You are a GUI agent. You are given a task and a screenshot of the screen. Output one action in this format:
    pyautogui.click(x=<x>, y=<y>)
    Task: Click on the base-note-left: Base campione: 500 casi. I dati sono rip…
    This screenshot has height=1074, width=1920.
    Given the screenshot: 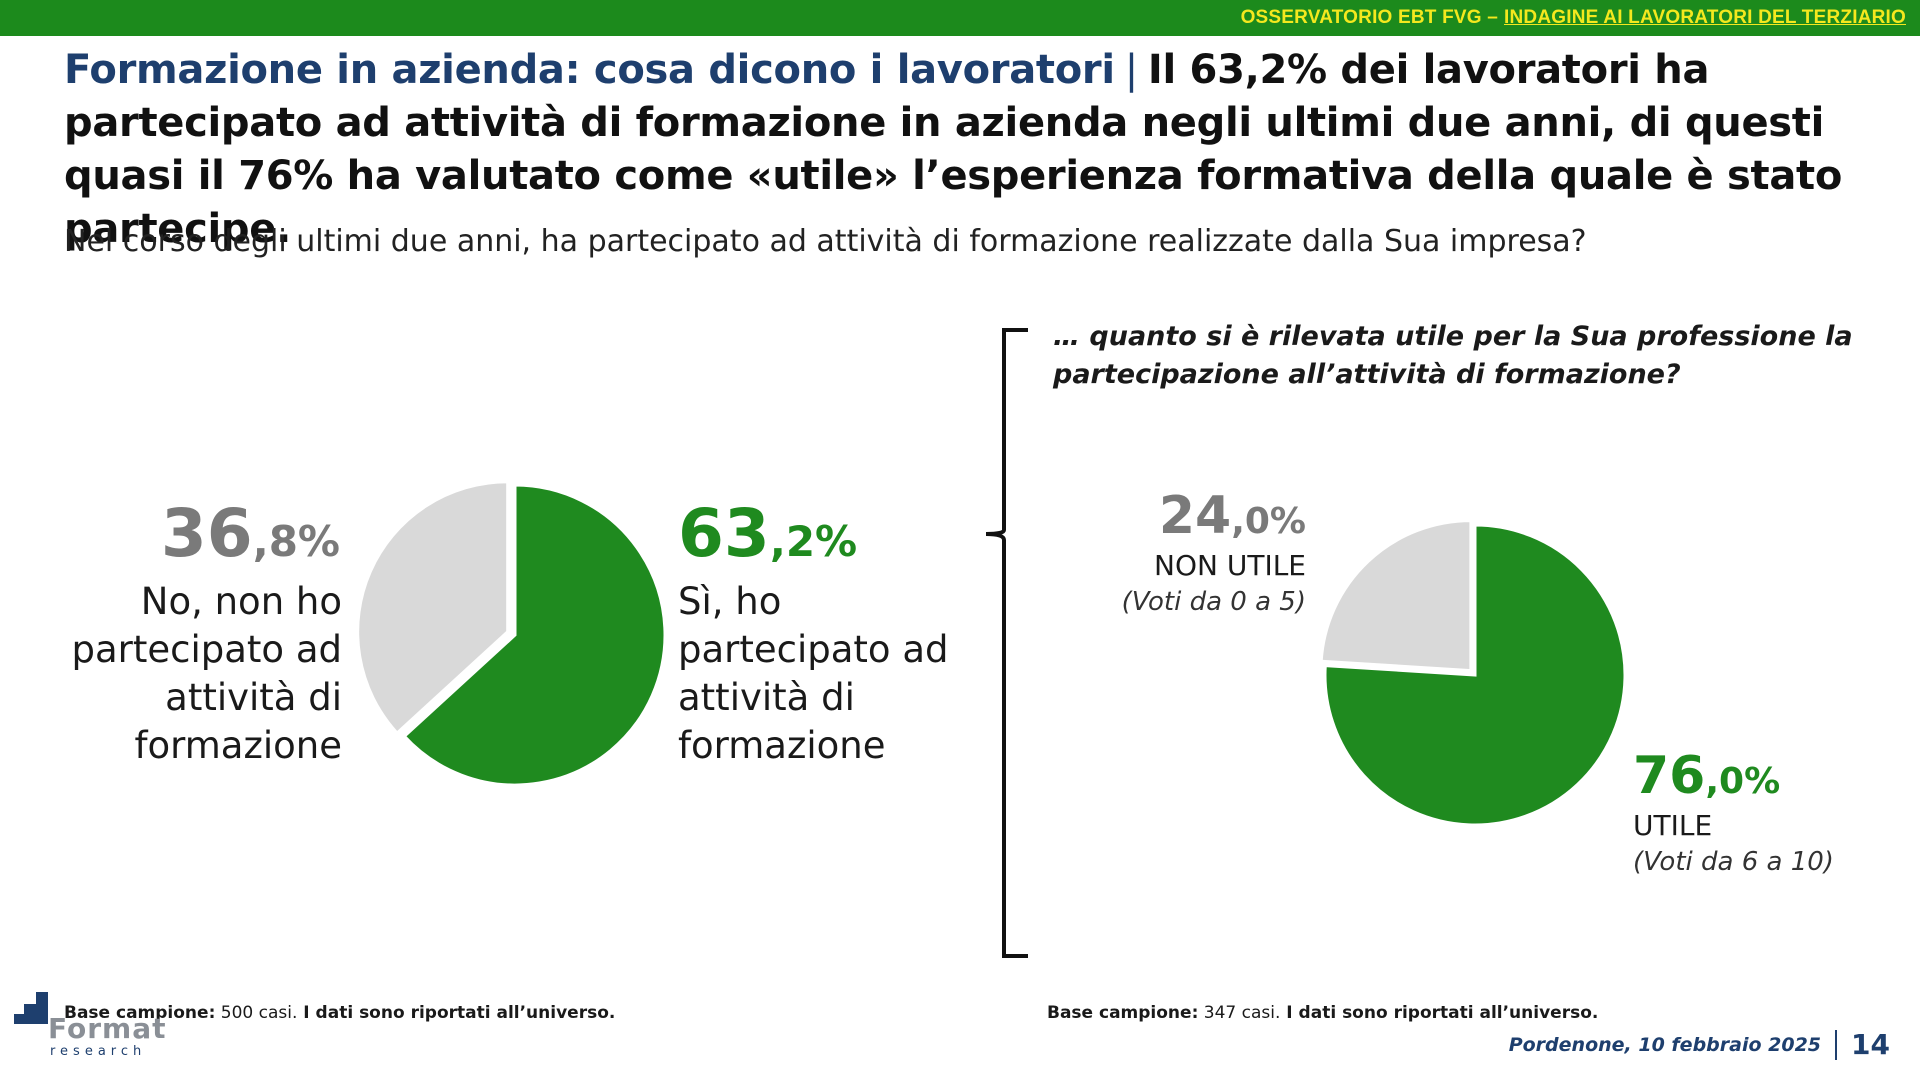 What is the action you would take?
    pyautogui.click(x=339, y=1013)
    